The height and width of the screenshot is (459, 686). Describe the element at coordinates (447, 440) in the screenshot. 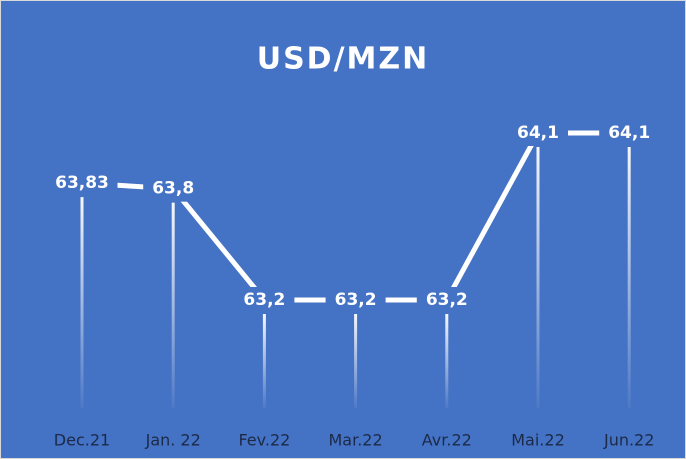

I see `x-tick-label: Avr.22` at that location.